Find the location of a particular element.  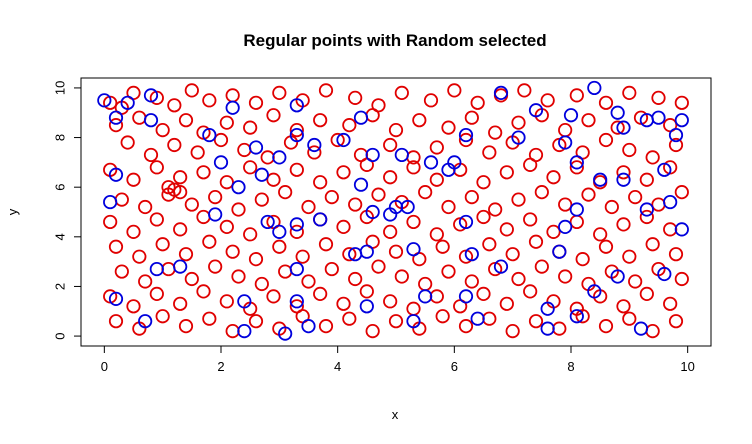

y-tick-label: 6 is located at coordinates (59, 187).